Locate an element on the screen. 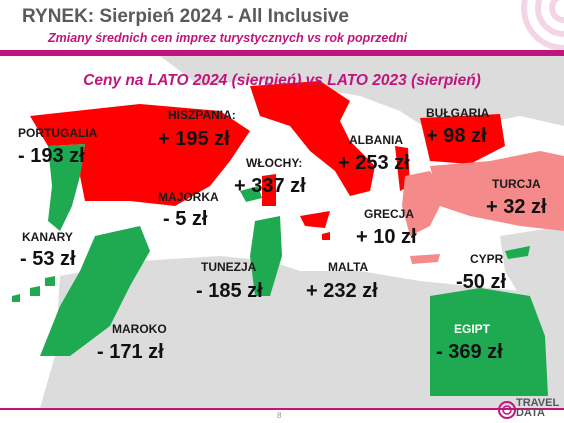  country-malta is located at coordinates (326, 236).